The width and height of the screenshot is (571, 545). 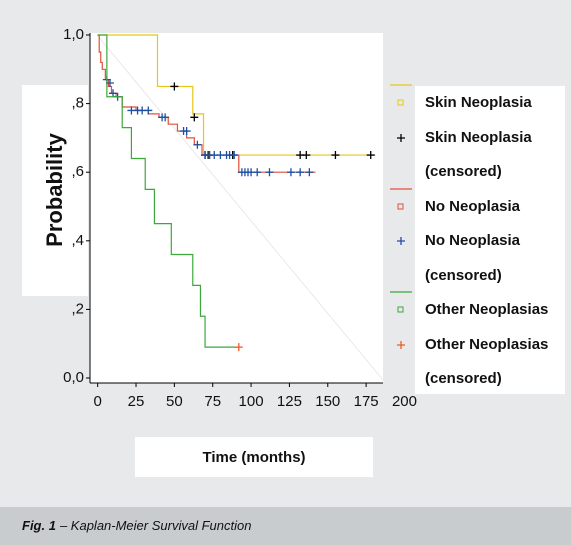 I want to click on legend-label: Other Neoplasias (censored), so click(x=487, y=361).